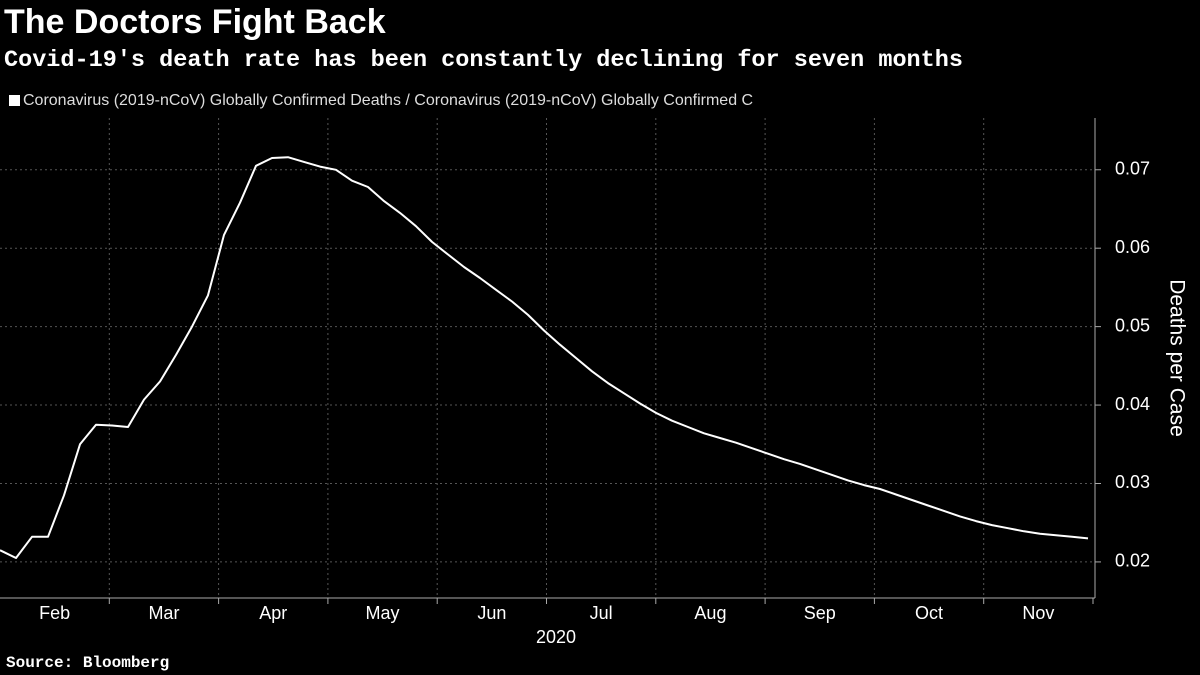  Describe the element at coordinates (1132, 325) in the screenshot. I see `y-tick-label: 0.05` at that location.